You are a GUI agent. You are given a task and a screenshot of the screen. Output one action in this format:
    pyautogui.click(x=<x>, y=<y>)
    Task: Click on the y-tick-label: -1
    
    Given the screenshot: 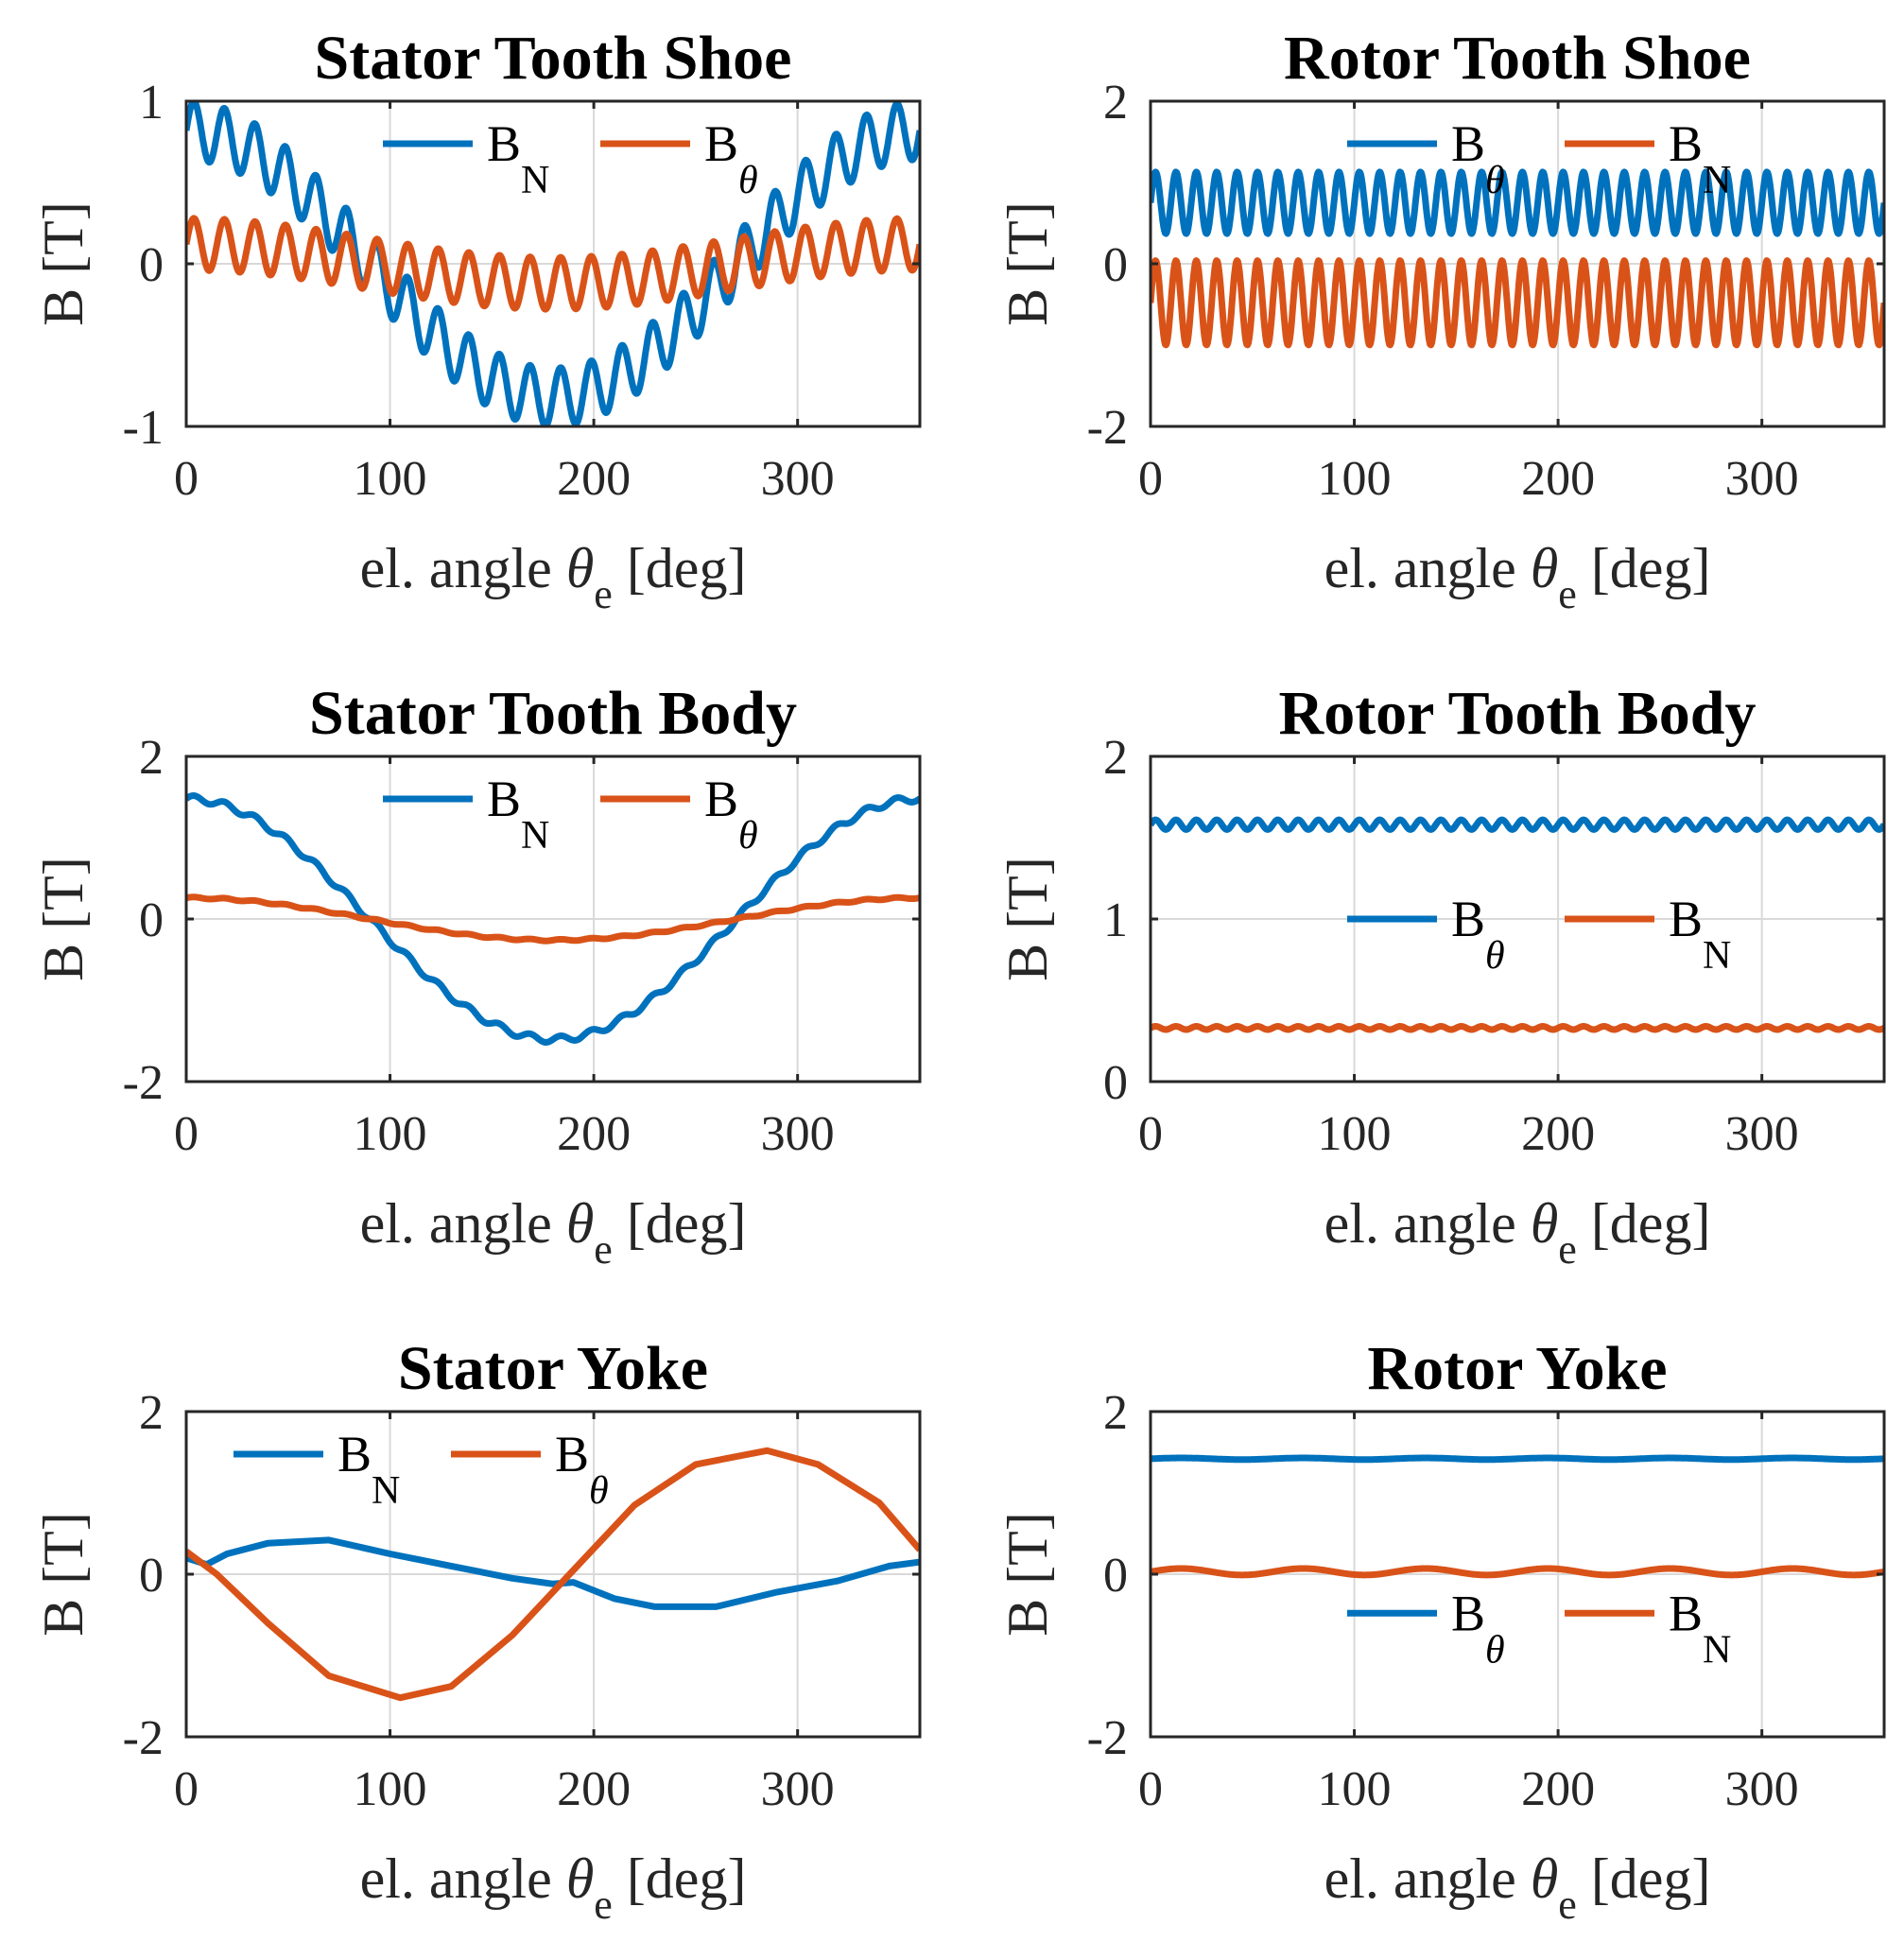 What is the action you would take?
    pyautogui.click(x=143, y=428)
    